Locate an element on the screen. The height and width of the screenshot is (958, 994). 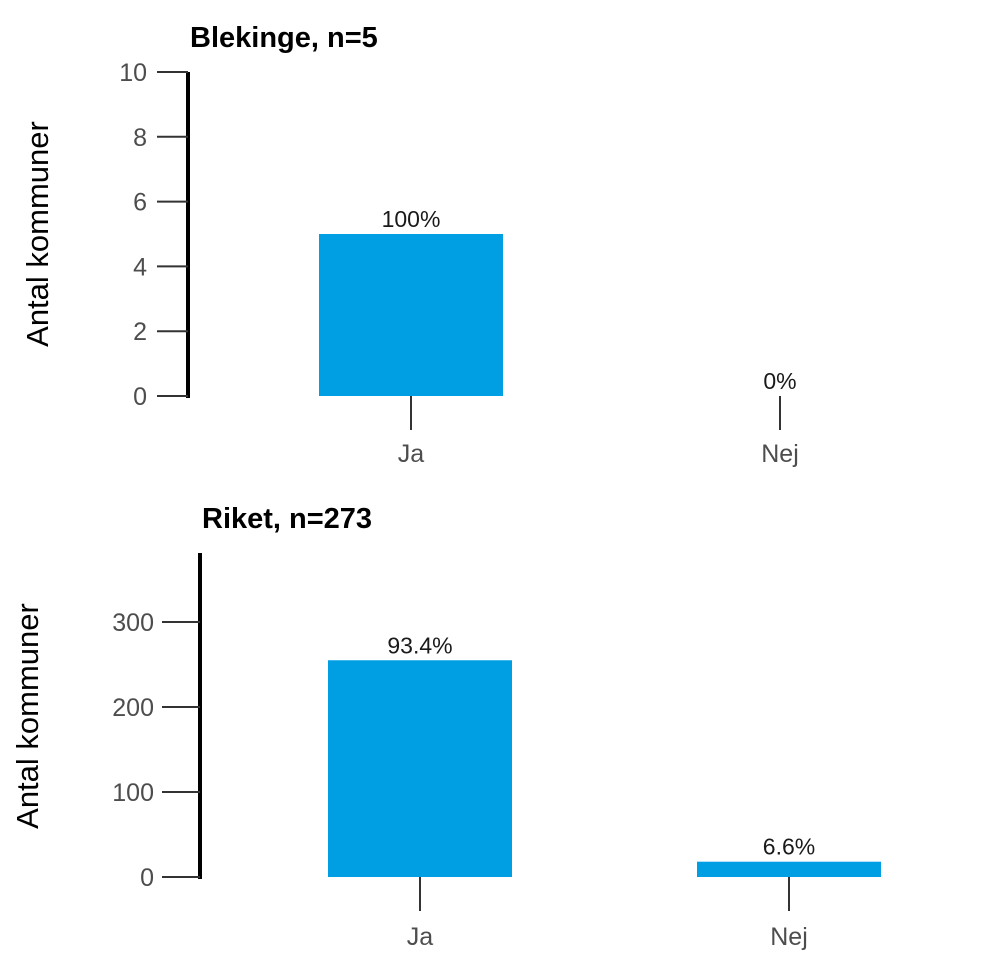
y-tick-label: 6 is located at coordinates (140, 203).